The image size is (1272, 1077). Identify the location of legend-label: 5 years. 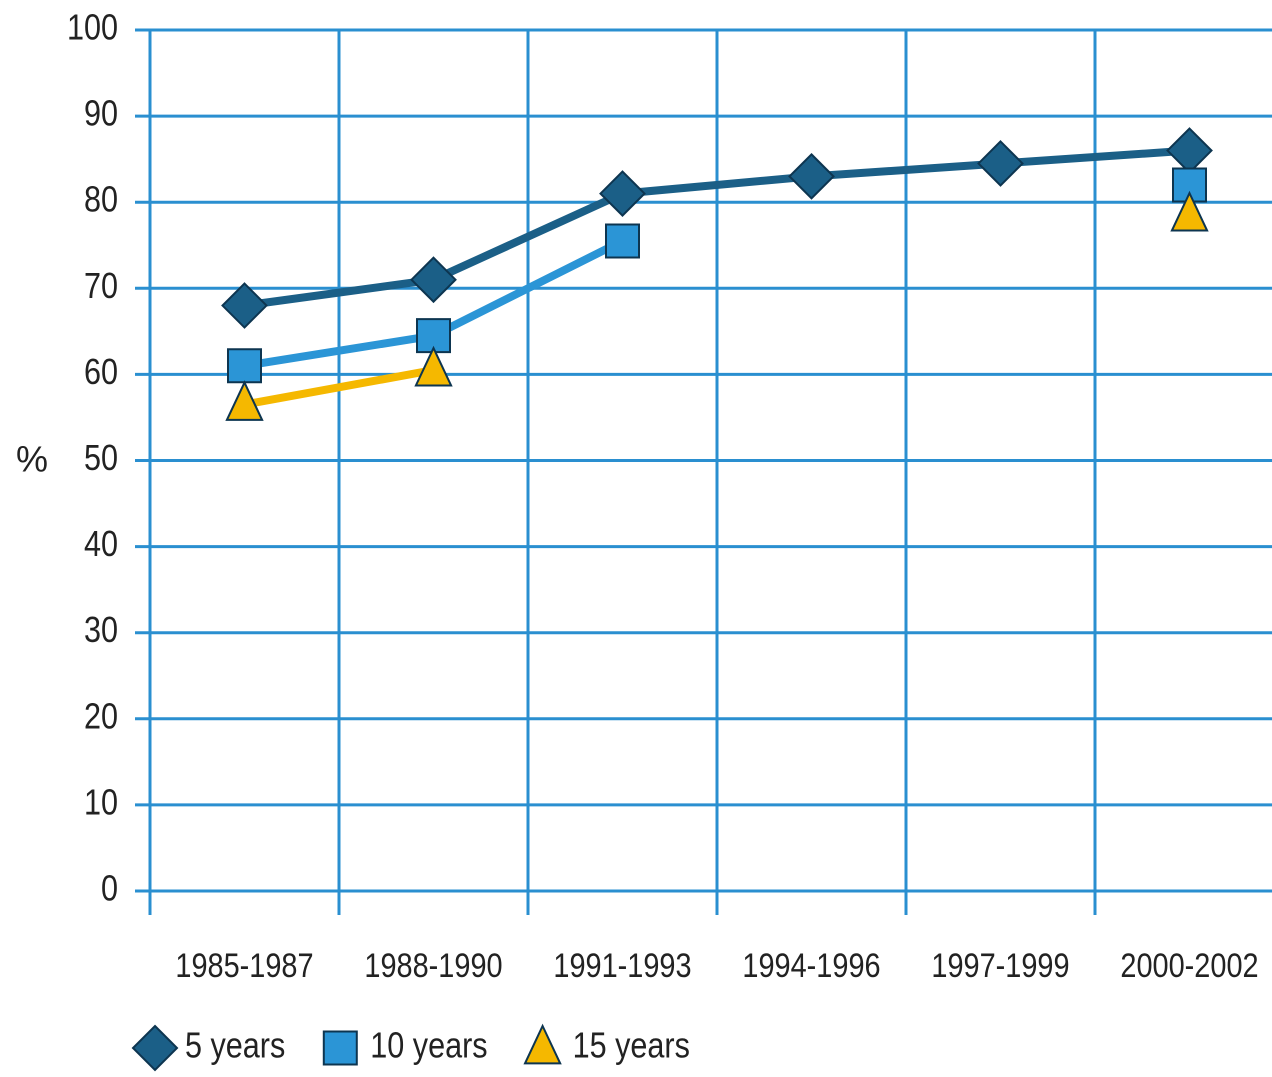
(235, 1046).